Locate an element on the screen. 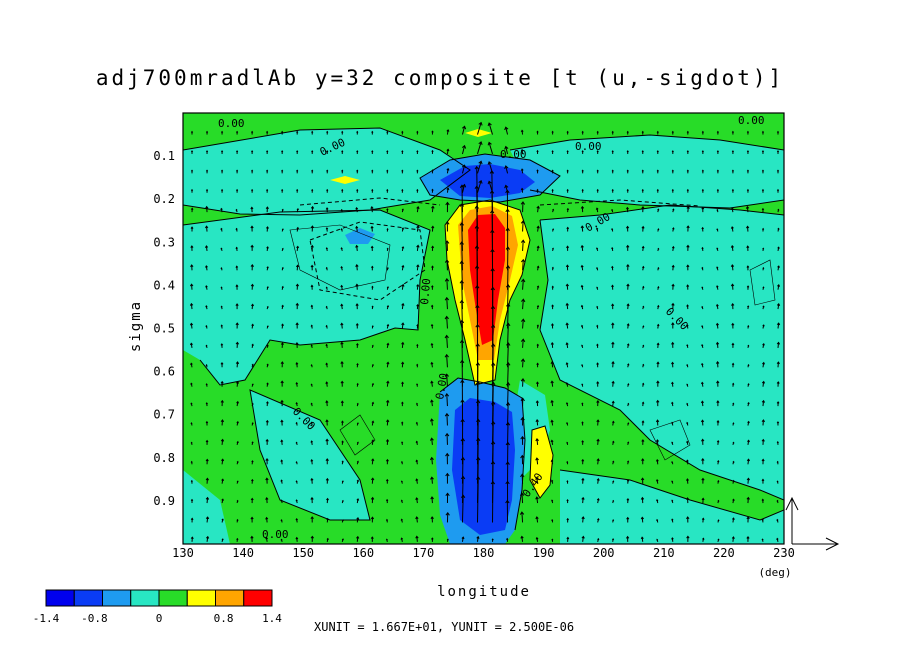 The width and height of the screenshot is (904, 654). yellow-spot-a is located at coordinates (345, 180).